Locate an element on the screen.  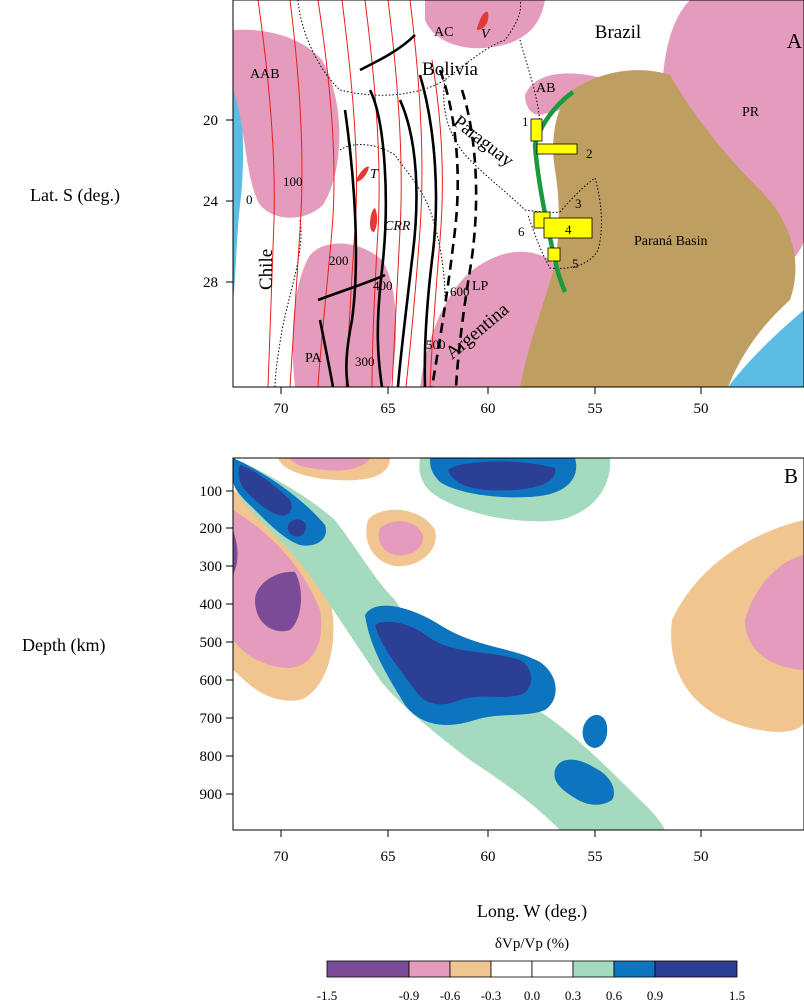
panel-a-ytick: 28 is located at coordinates (210, 283).